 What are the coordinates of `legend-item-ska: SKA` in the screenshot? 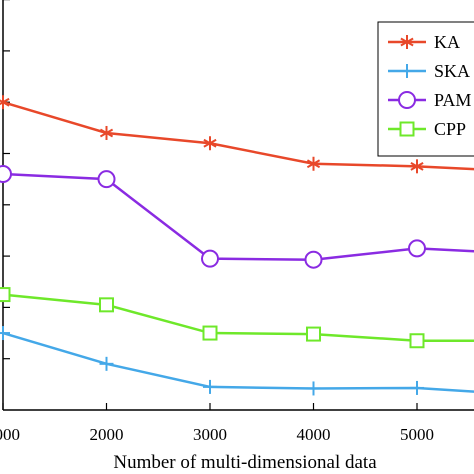 It's located at (429, 71).